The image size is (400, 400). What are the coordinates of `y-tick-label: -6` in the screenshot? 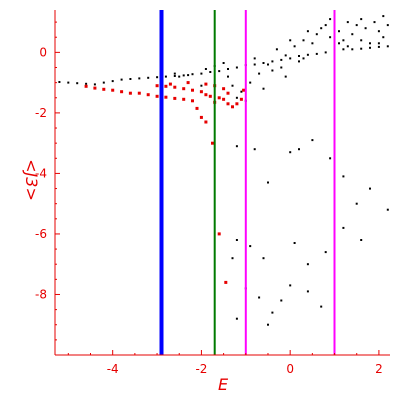 It's located at (41, 234).